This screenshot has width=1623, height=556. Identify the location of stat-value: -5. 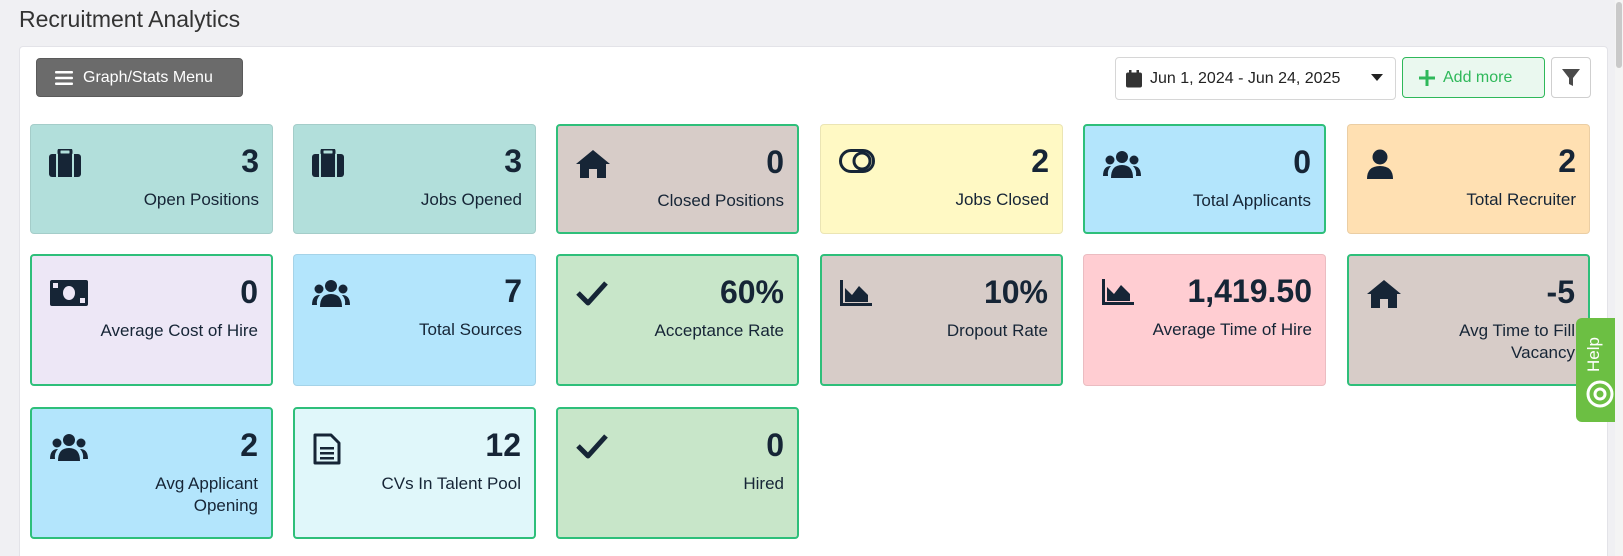
(1560, 292).